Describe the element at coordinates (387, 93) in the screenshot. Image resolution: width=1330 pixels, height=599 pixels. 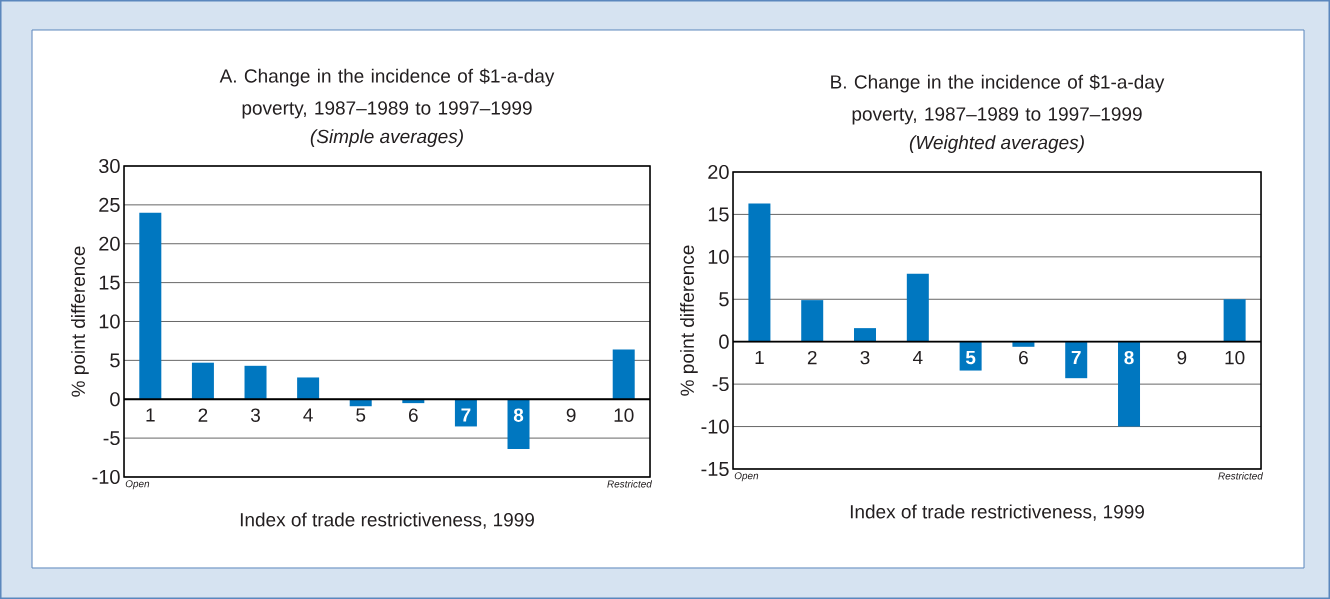
I see `chart-title: A. Change in the incidence of $1-a-day poverty, 1987–1989 to 1997–1999` at that location.